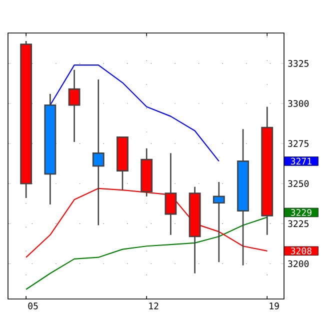 The width and height of the screenshot is (336, 320). Describe the element at coordinates (298, 63) in the screenshot. I see `y-tick-label: 3325` at that location.